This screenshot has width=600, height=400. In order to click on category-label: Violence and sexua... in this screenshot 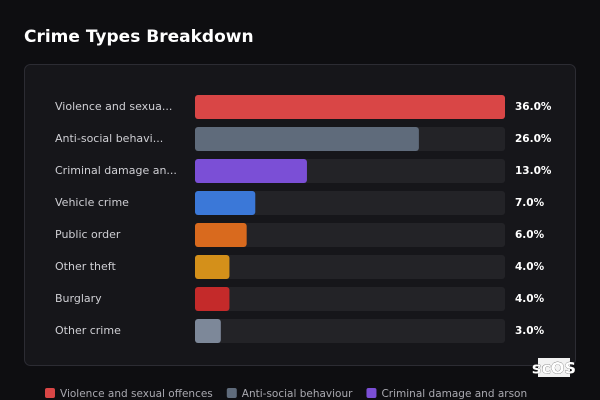, I will do `click(113, 106)`.